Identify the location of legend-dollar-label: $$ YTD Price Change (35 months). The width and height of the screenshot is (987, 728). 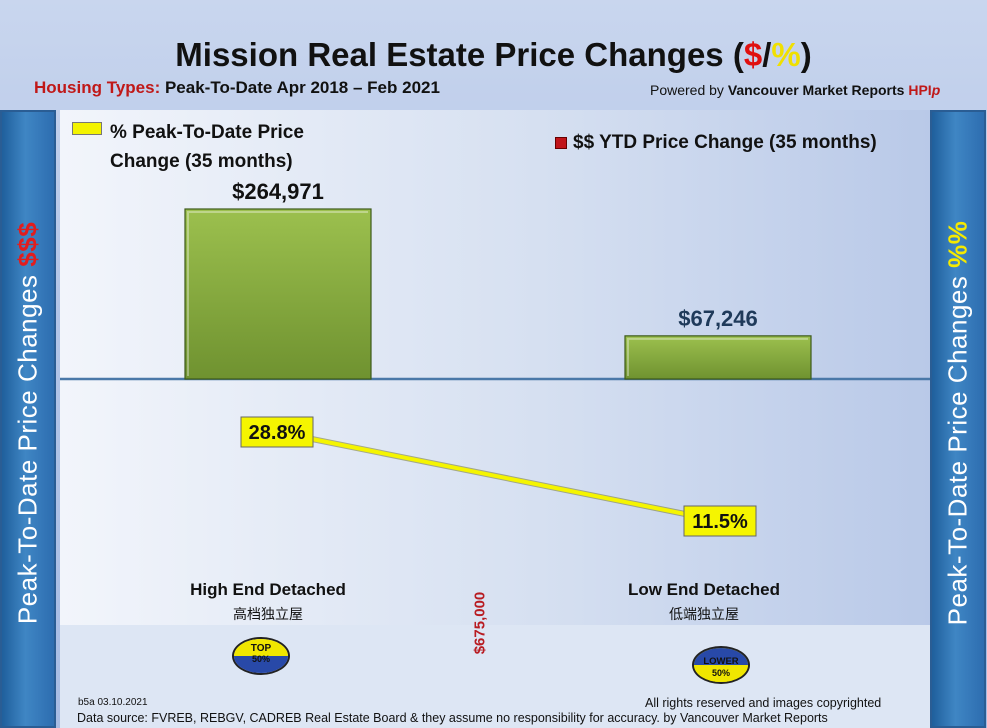
(725, 142).